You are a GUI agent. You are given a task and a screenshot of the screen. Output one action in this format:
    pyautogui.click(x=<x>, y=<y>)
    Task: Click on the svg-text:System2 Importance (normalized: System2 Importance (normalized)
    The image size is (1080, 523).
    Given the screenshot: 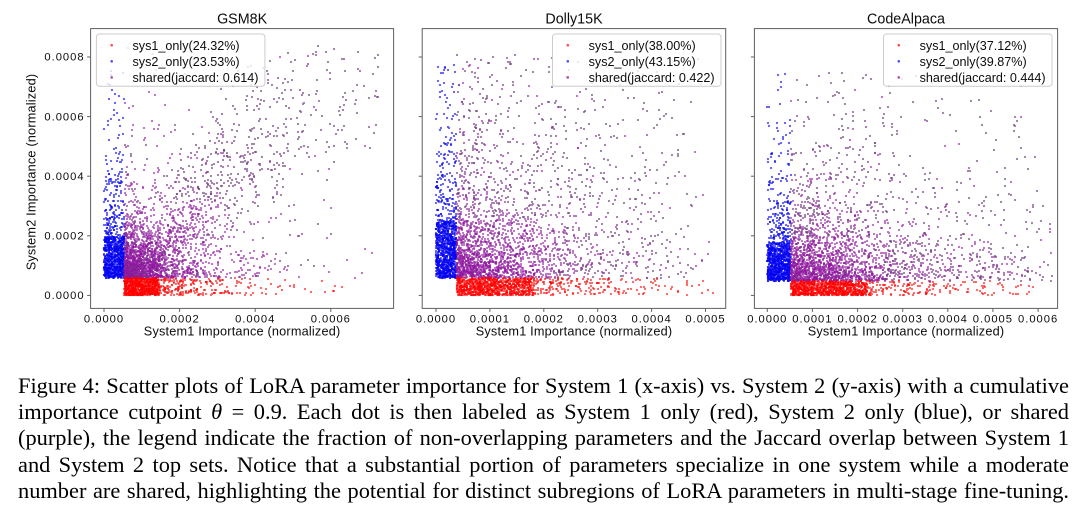 What is the action you would take?
    pyautogui.click(x=32, y=172)
    